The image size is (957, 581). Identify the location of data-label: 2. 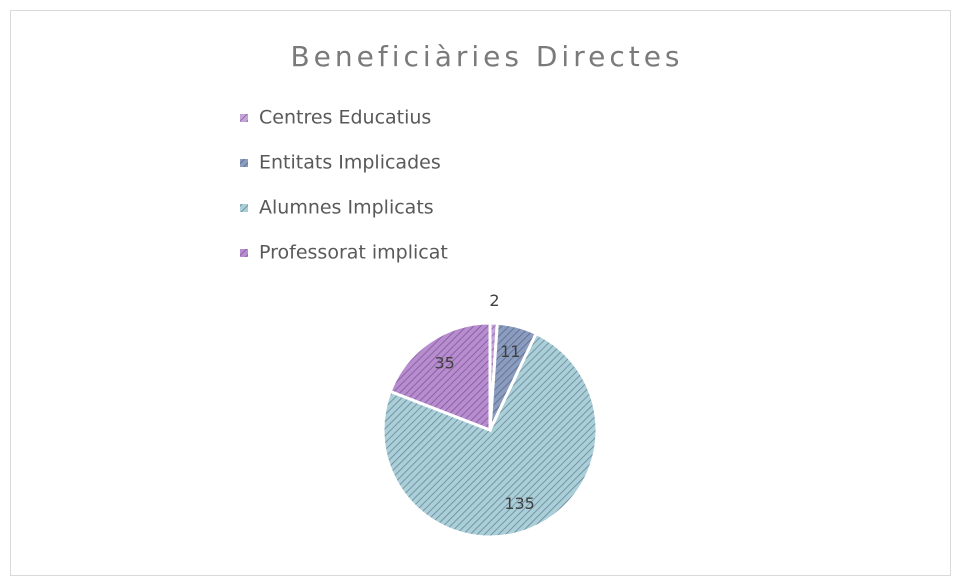
(494, 300).